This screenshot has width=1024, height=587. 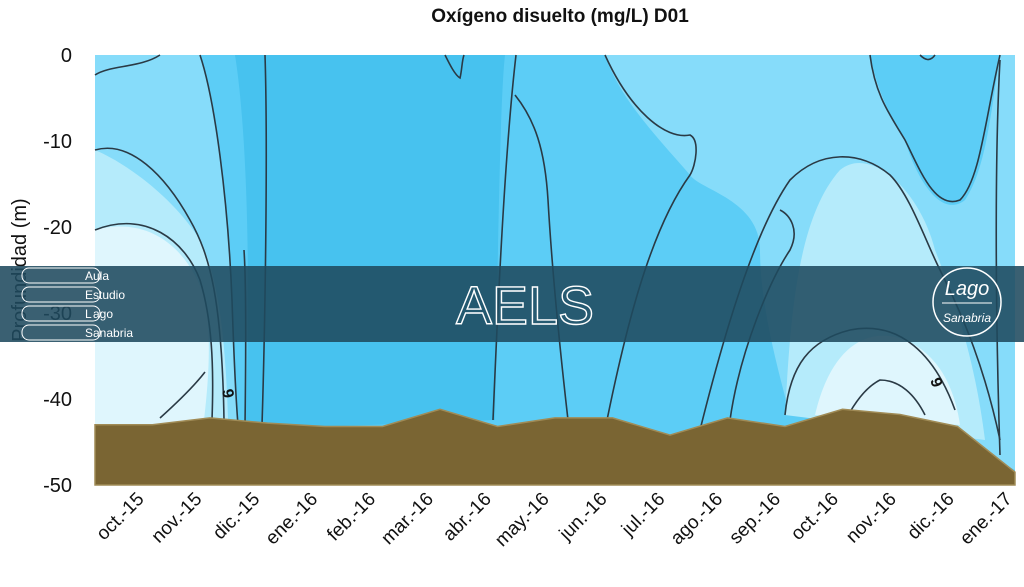 I want to click on watermark-word: ago, so click(x=103, y=314).